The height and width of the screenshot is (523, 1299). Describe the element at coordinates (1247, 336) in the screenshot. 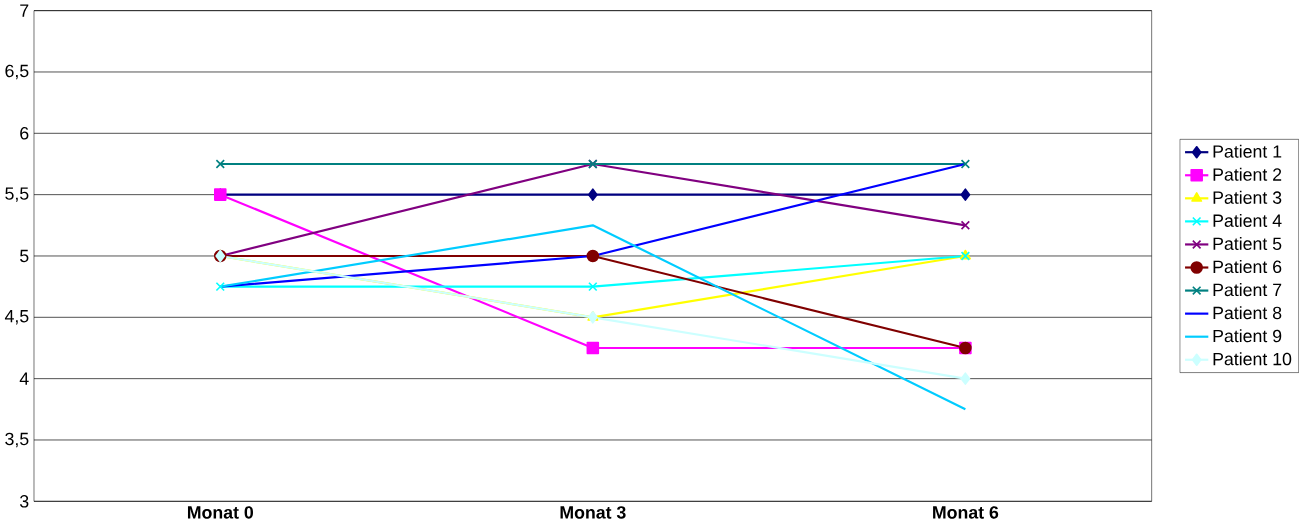

I see `legend-label: Patient 9` at that location.